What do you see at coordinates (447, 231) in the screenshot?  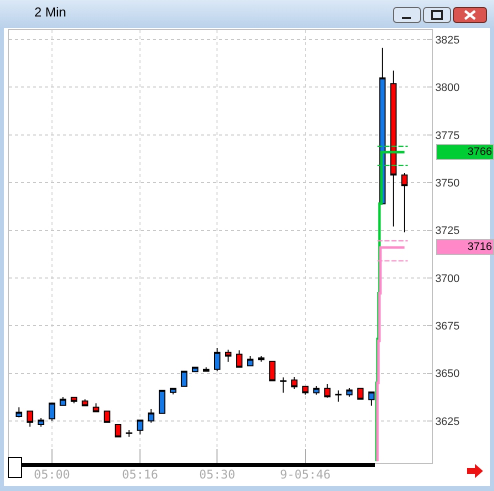 I see `y-tick-label: 3725` at bounding box center [447, 231].